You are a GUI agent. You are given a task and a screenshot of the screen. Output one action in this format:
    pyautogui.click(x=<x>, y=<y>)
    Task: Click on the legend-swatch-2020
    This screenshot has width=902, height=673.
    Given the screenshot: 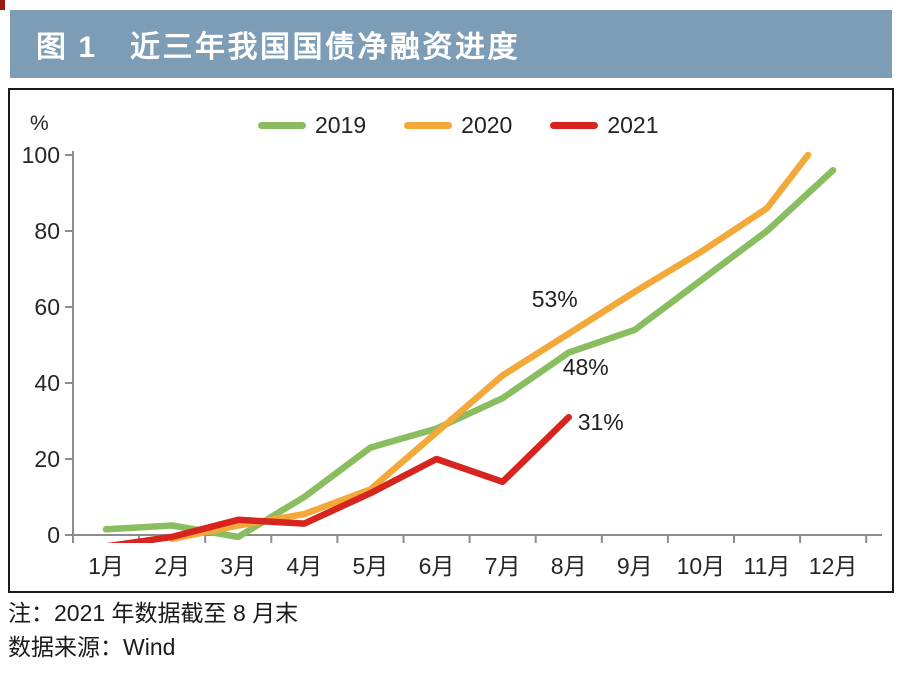 What is the action you would take?
    pyautogui.click(x=428, y=125)
    